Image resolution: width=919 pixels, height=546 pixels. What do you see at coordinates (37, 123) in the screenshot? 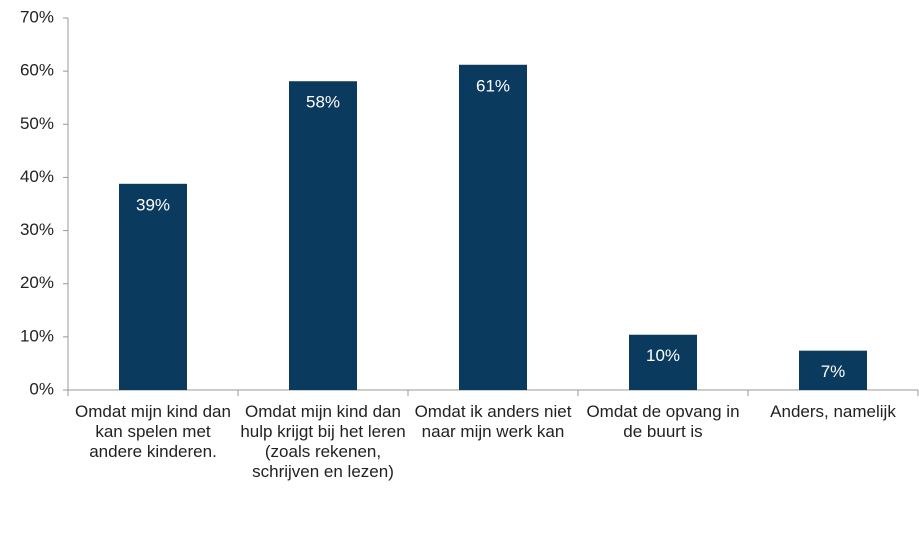
I see `y-tick-label: 50%` at bounding box center [37, 123].